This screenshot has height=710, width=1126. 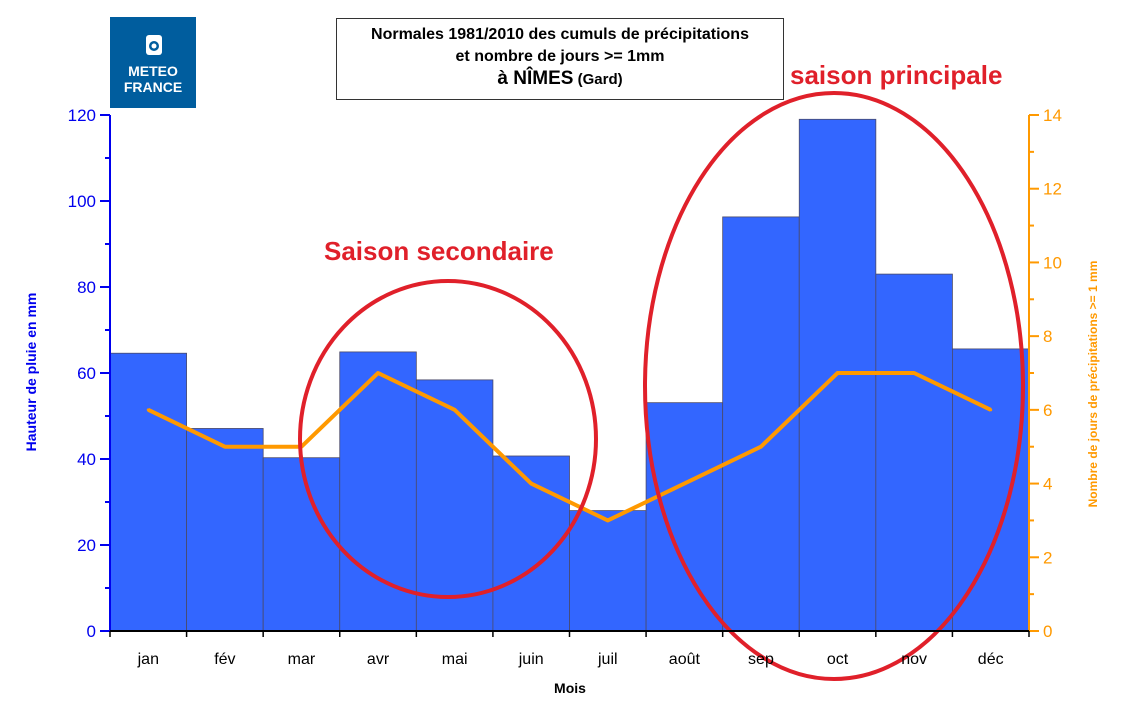 What do you see at coordinates (439, 251) in the screenshot?
I see `secondary-season-label: Saison secondaire` at bounding box center [439, 251].